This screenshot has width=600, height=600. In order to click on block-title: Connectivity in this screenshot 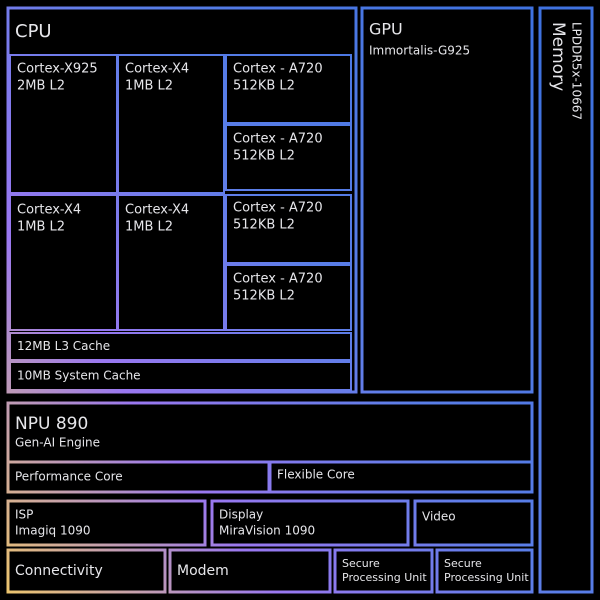, I will do `click(59, 571)`.